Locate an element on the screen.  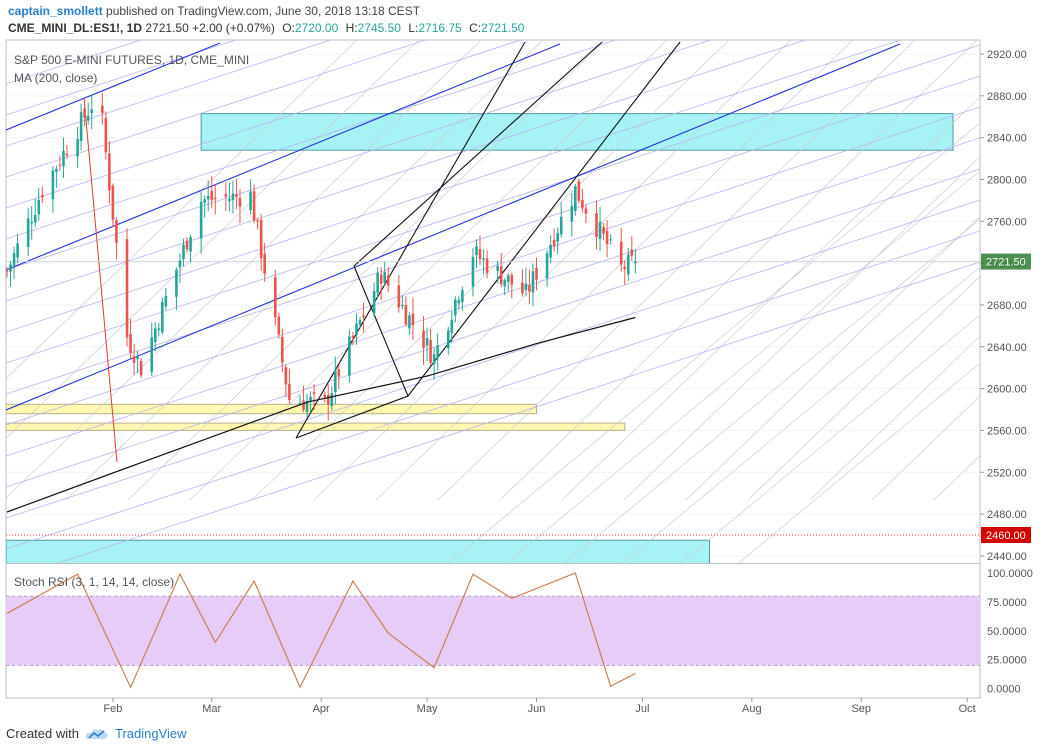
channel-line is located at coordinates (113, 86).